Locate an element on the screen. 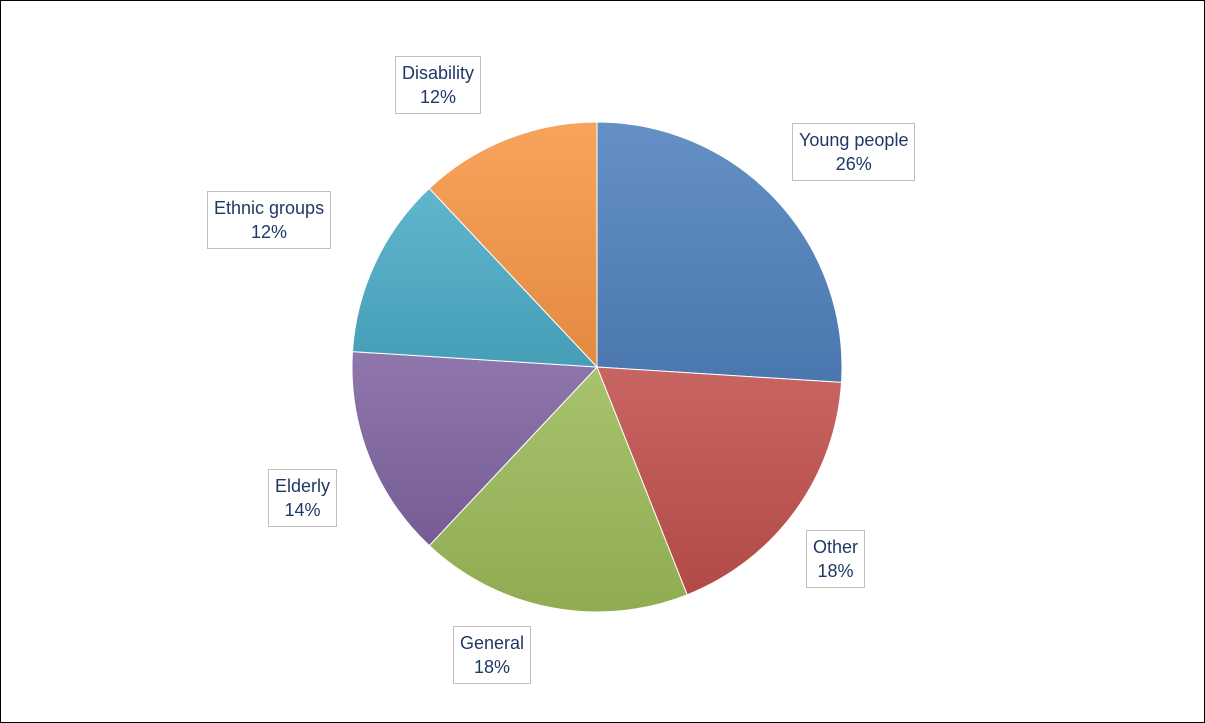  pie-slice-ethnic is located at coordinates (475, 277).